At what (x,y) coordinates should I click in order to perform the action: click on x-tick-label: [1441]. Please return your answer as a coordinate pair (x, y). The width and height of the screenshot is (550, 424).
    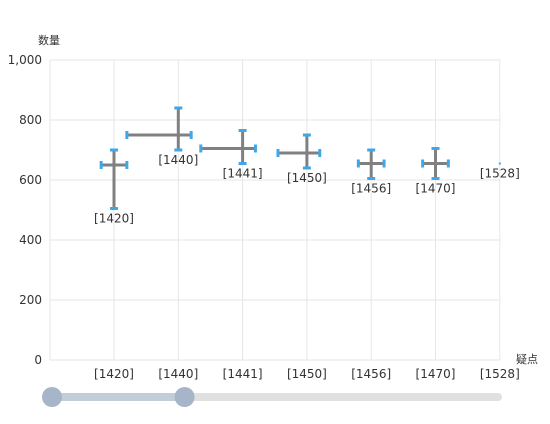
    Looking at the image, I should click on (243, 374).